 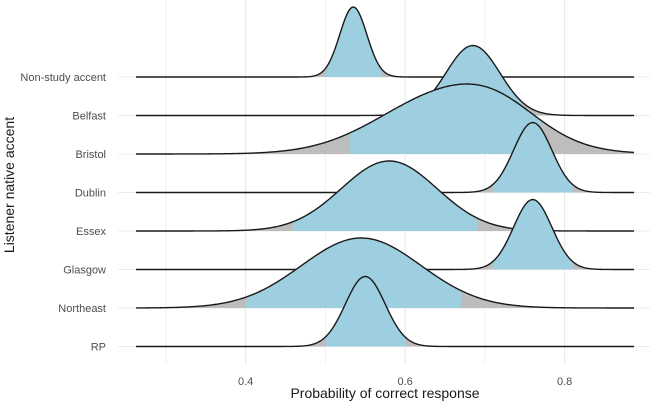 What do you see at coordinates (90, 155) in the screenshot?
I see `y-tick-label: Bristol` at bounding box center [90, 155].